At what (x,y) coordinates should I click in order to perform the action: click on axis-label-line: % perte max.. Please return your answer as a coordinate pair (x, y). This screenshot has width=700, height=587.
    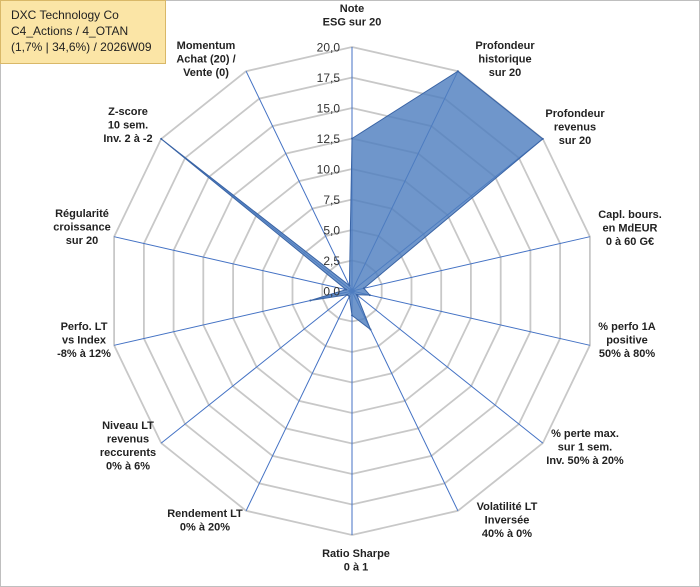
    Looking at the image, I should click on (585, 434).